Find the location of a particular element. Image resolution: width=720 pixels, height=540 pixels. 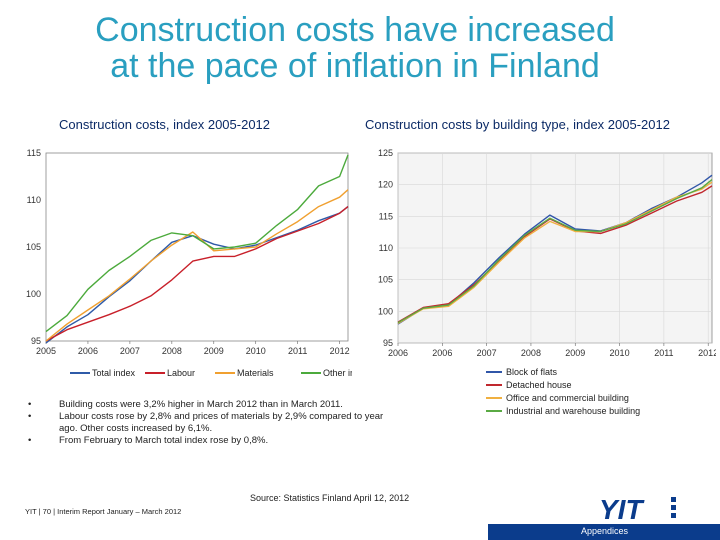

y-tick-label: 120 is located at coordinates (385, 185).